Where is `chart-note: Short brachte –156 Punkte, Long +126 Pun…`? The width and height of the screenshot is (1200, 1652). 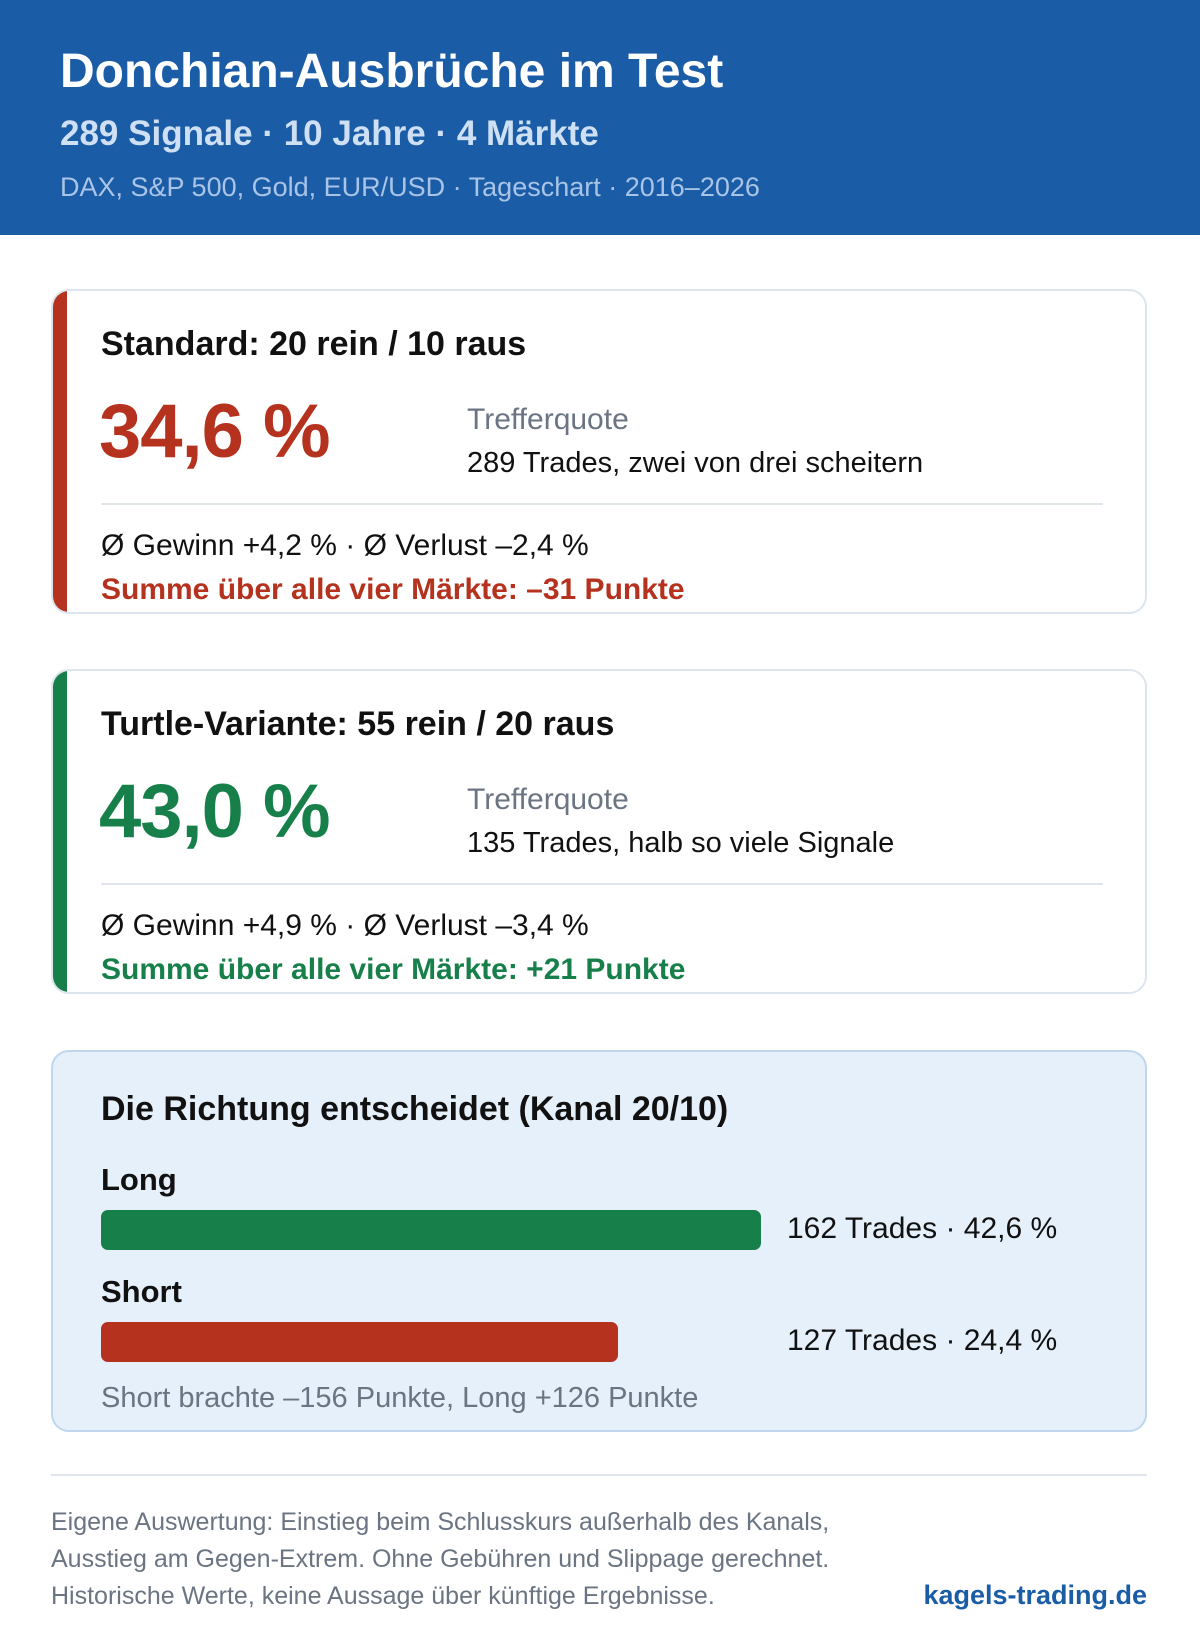 chart-note: Short brachte –156 Punkte, Long +126 Pun… is located at coordinates (400, 1398).